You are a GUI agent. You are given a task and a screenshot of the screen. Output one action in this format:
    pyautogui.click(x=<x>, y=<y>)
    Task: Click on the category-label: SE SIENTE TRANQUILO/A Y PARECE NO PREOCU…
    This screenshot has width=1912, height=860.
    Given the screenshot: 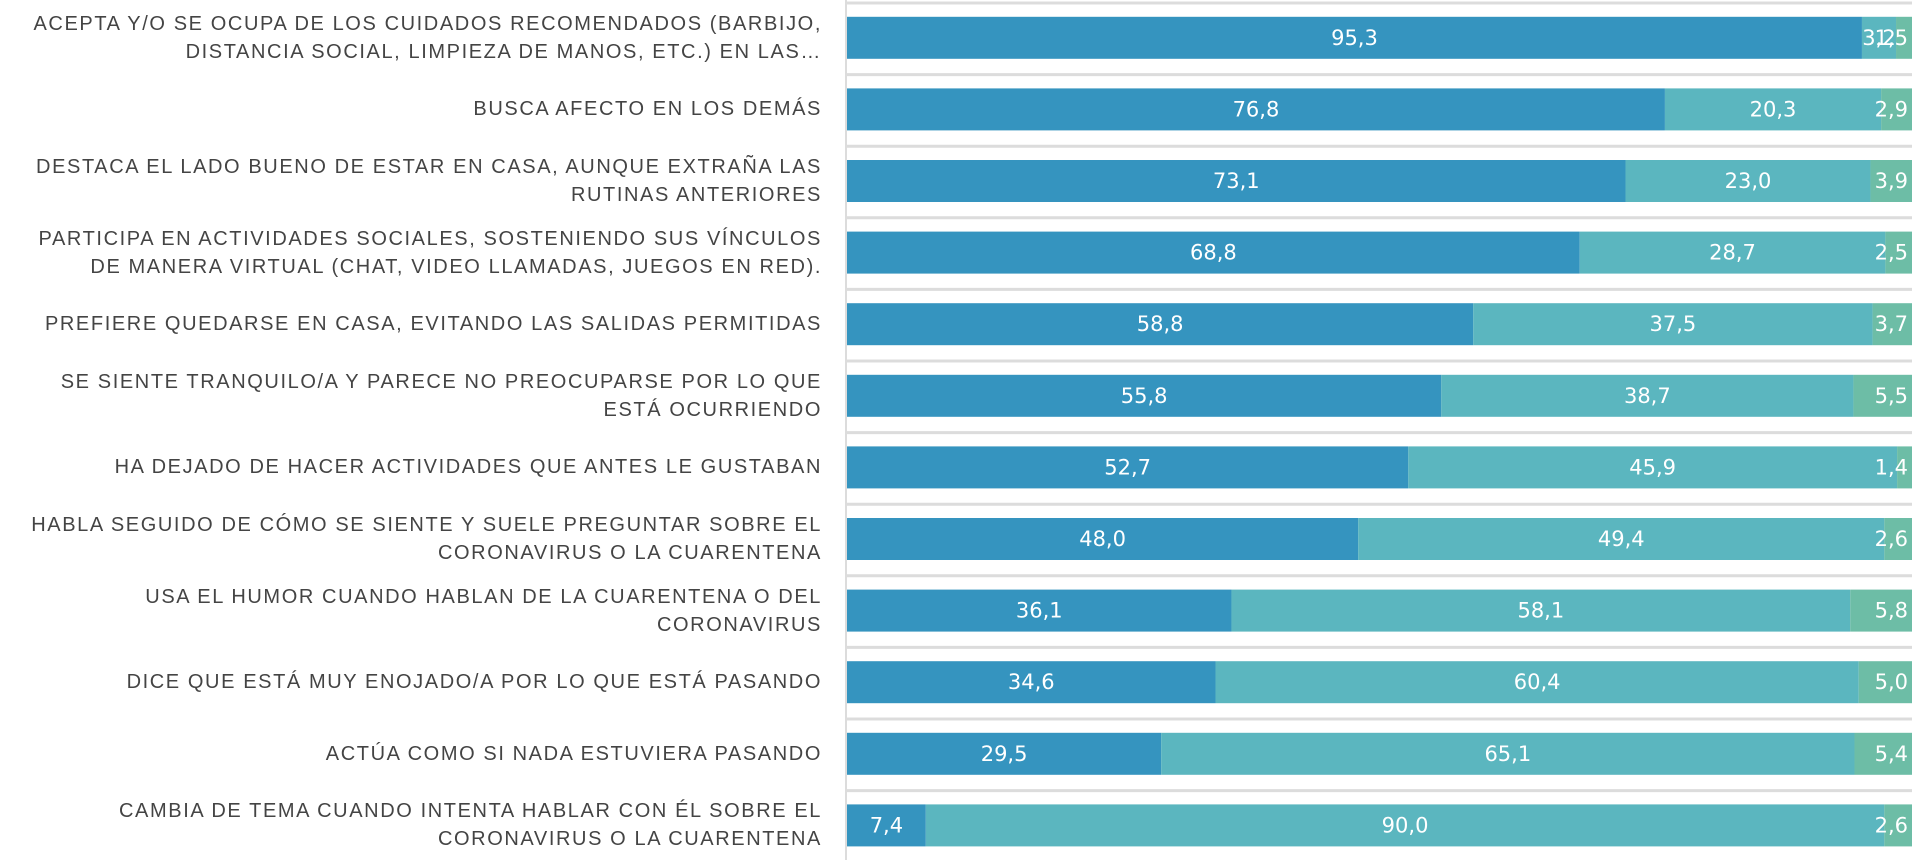 What is the action you would take?
    pyautogui.click(x=411, y=396)
    